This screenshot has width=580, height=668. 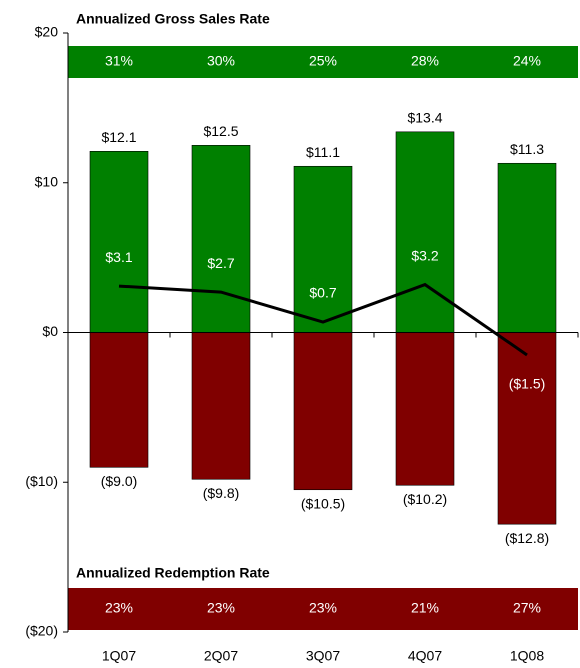 What do you see at coordinates (323, 656) in the screenshot?
I see `x-tick-label: 3Q07` at bounding box center [323, 656].